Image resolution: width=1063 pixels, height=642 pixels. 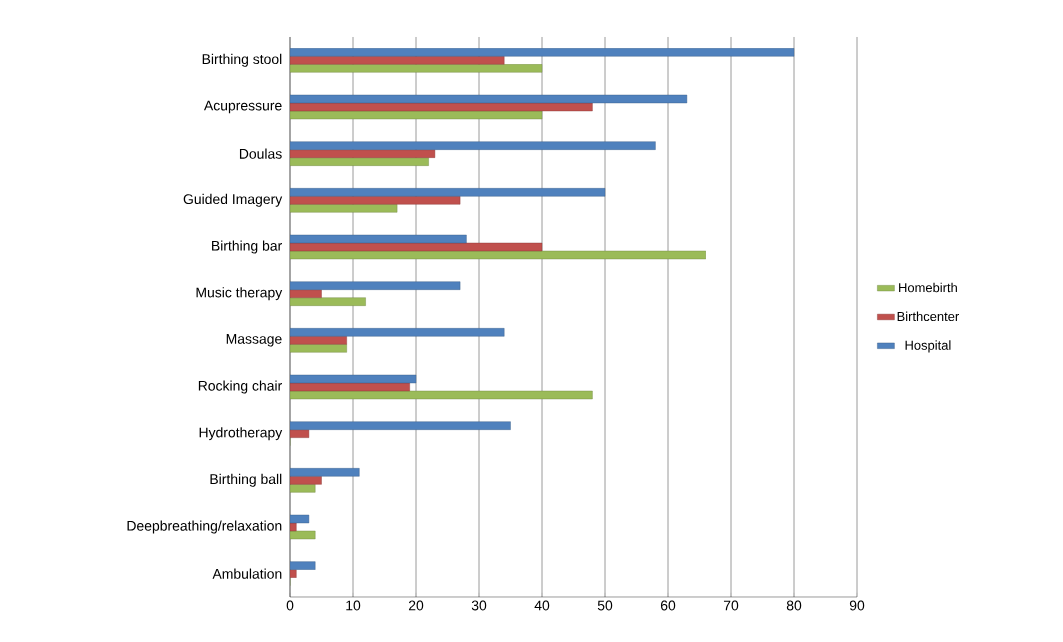 I want to click on x-tick-label: 0, so click(x=290, y=605).